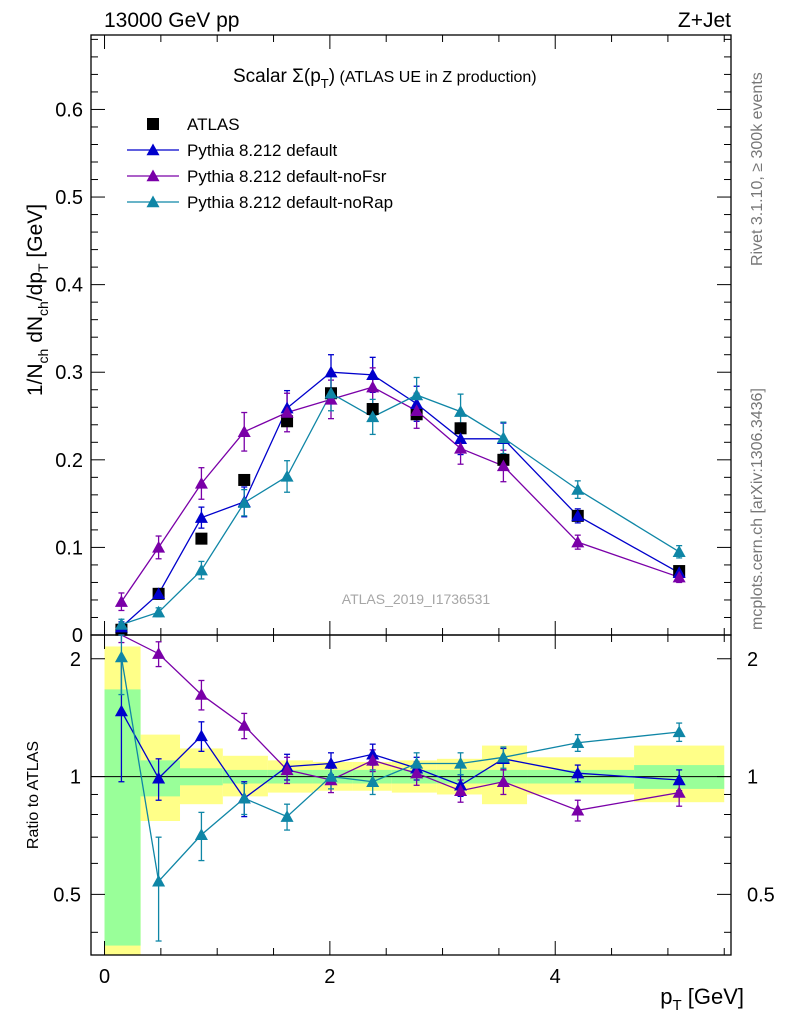  What do you see at coordinates (385, 78) in the screenshot?
I see `chart-title: Scalar Σ(pT) (ATLAS UE in Z production)` at bounding box center [385, 78].